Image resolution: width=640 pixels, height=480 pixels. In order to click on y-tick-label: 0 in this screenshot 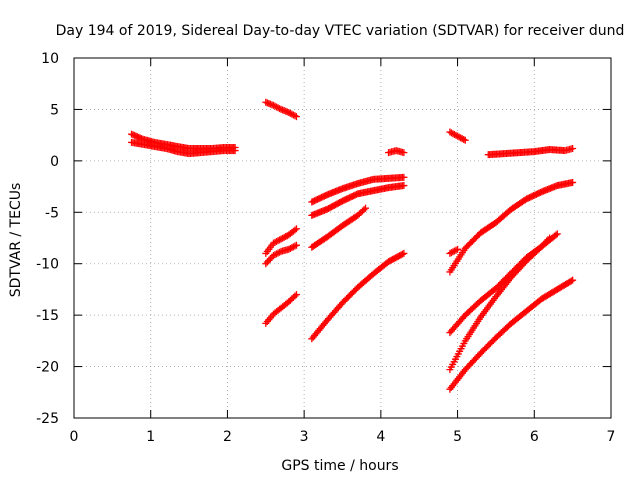, I will do `click(54, 162)`.